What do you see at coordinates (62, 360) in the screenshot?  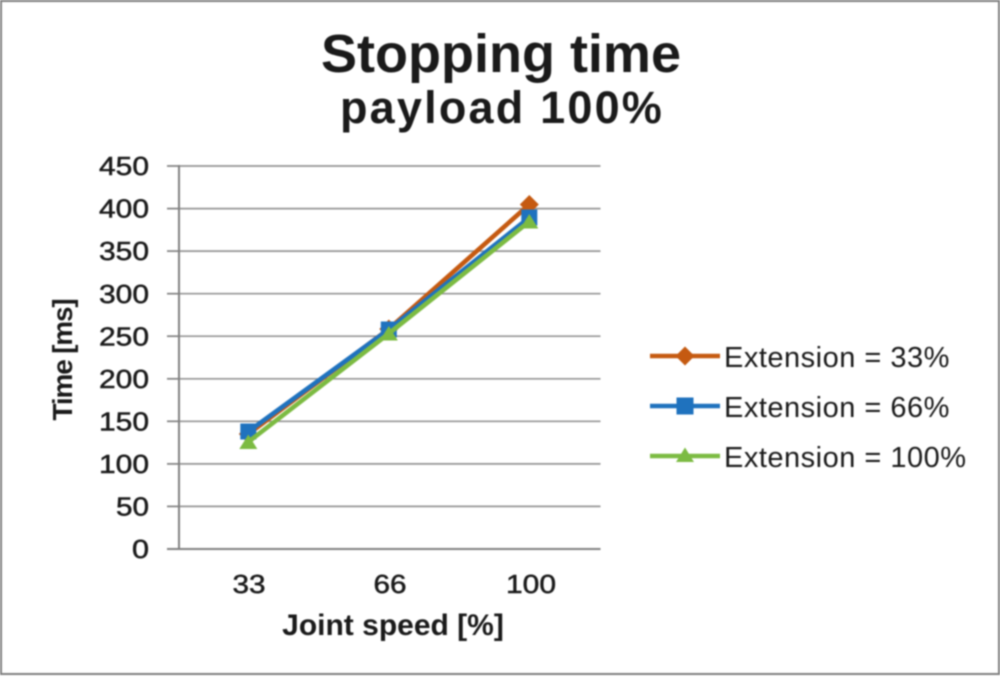 I see `svg-text: Time [ms]` at bounding box center [62, 360].